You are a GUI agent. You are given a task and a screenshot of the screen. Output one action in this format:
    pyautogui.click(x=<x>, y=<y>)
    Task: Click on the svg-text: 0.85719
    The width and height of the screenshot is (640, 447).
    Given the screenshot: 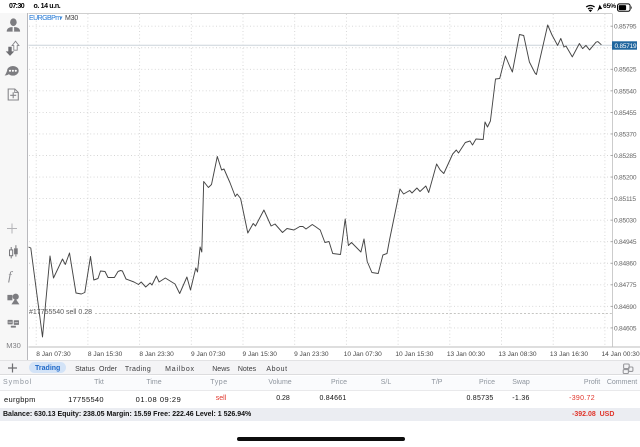 What is the action you would take?
    pyautogui.click(x=626, y=46)
    